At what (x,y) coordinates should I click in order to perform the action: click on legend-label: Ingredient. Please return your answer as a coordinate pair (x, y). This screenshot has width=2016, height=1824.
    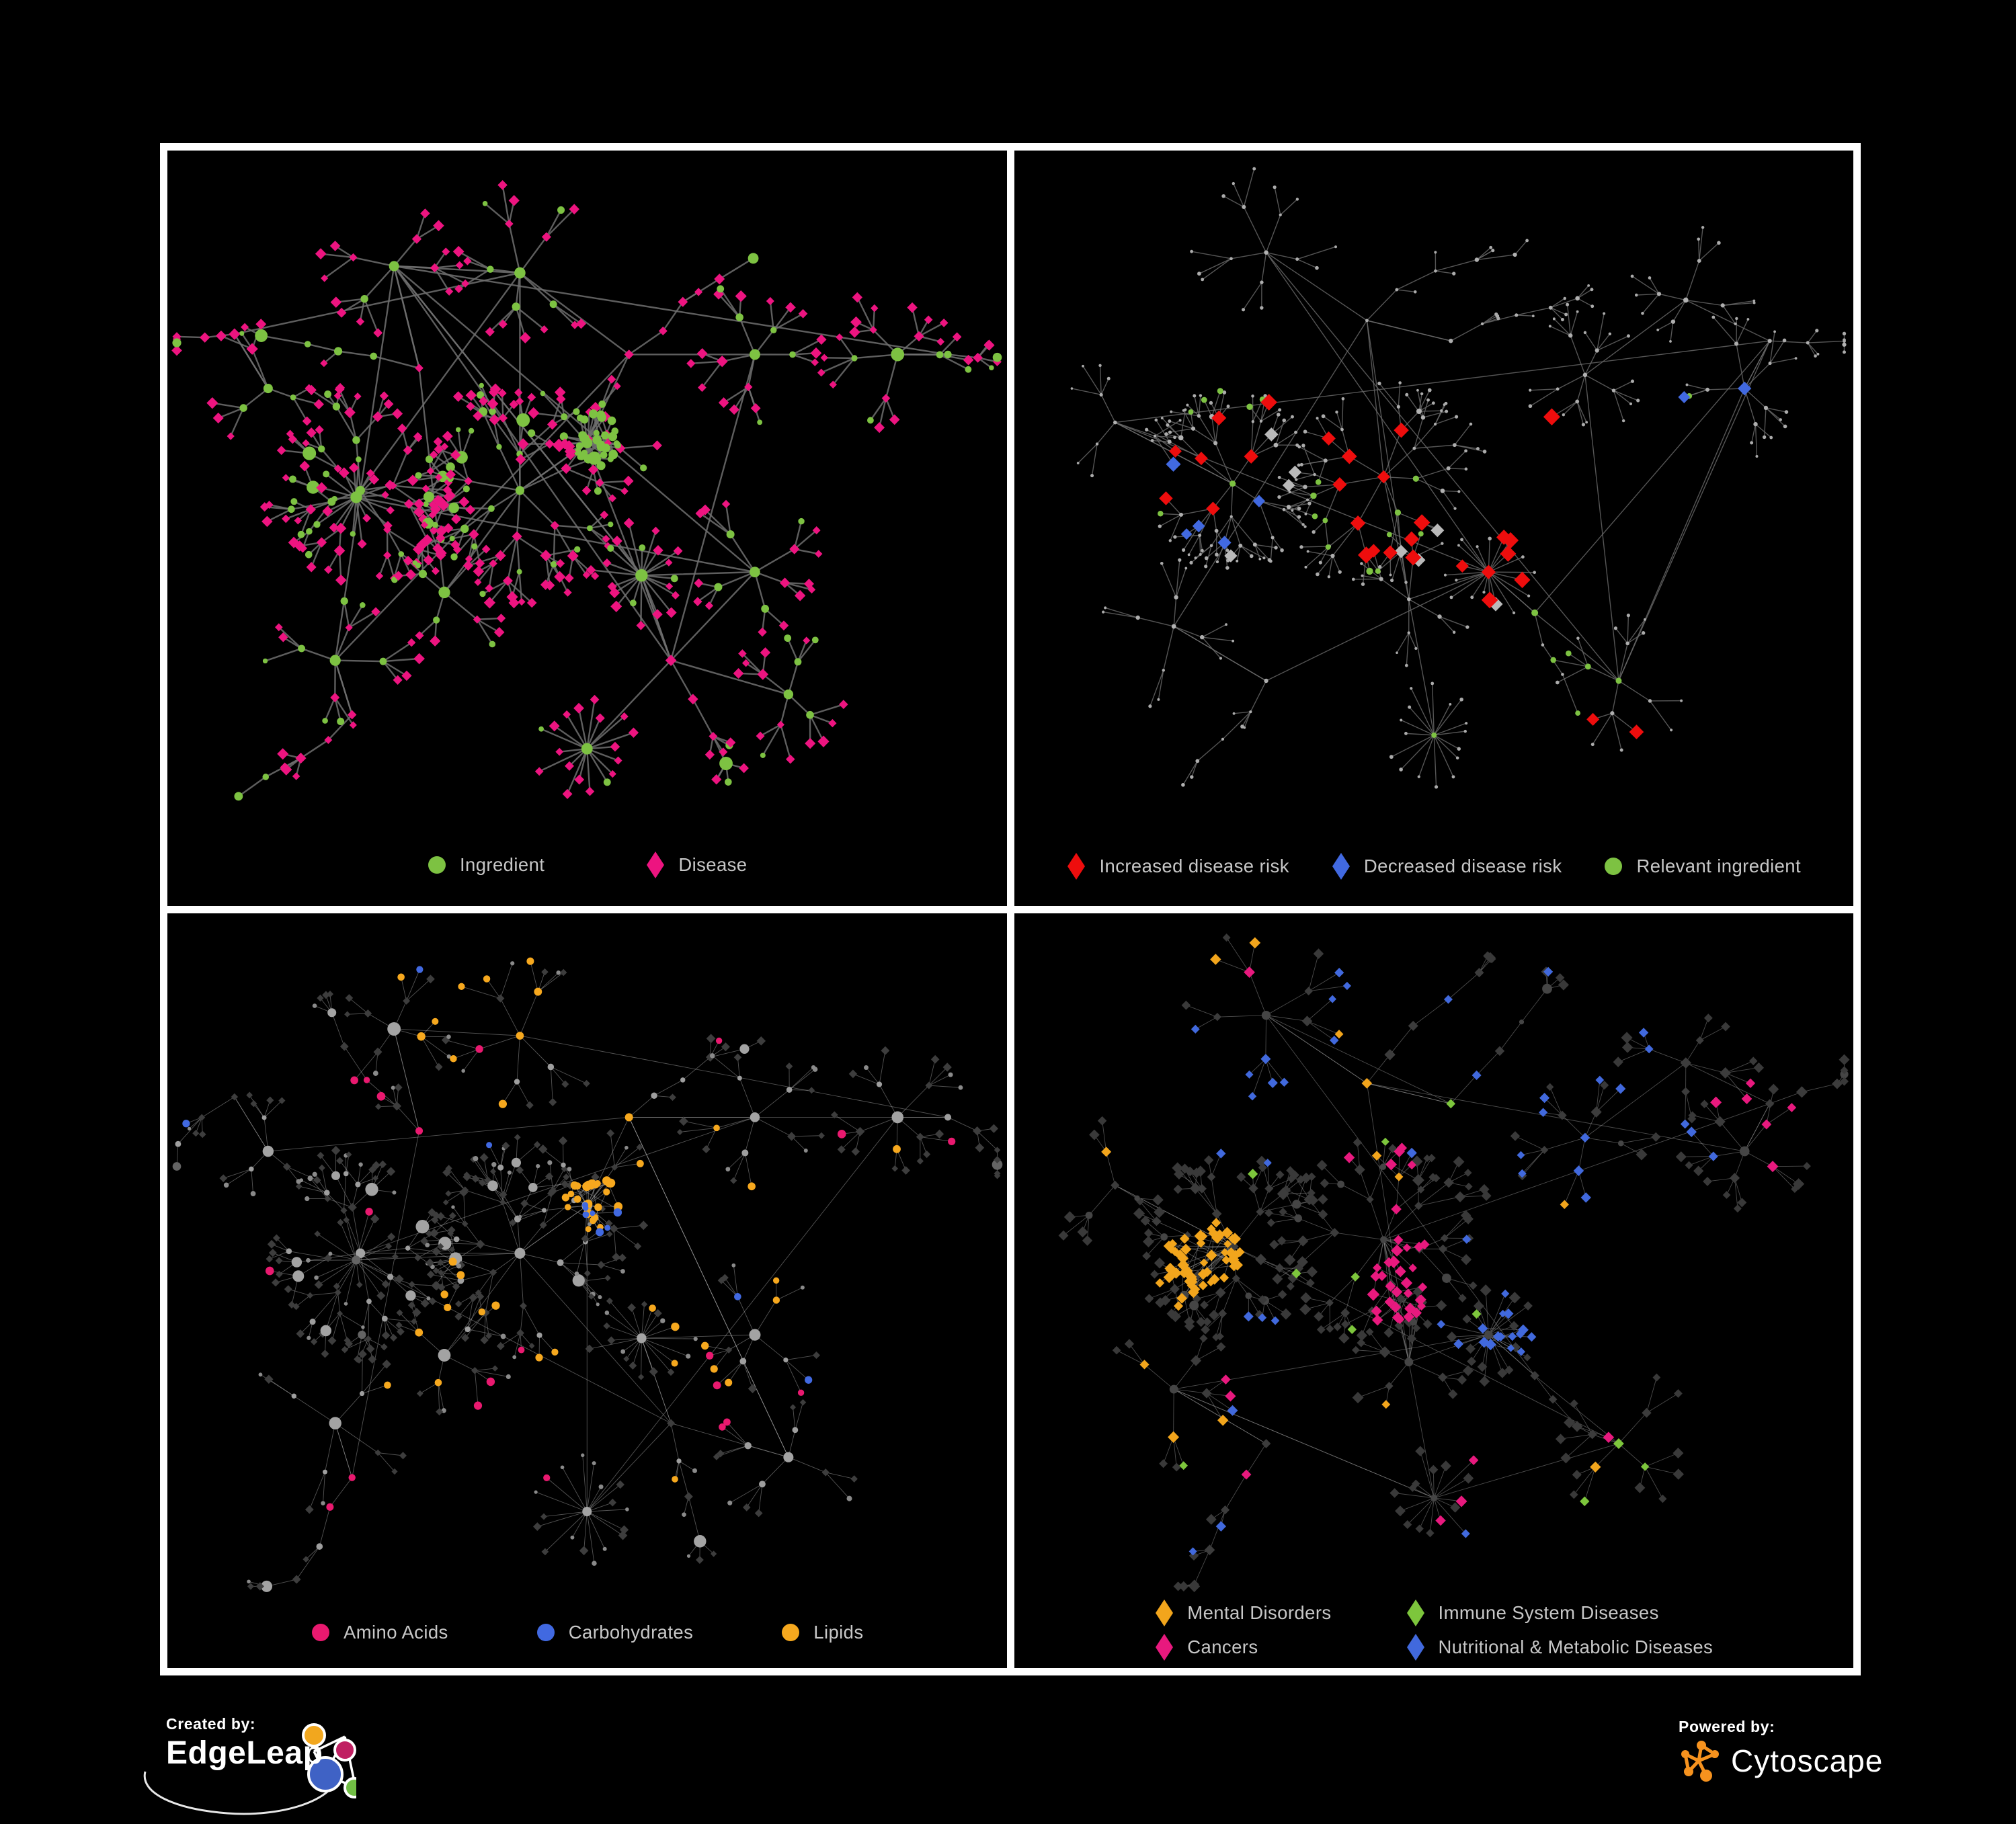
    Looking at the image, I should click on (502, 865).